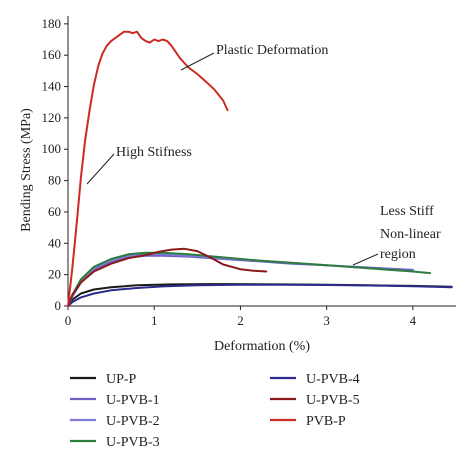 This screenshot has height=466, width=474. What do you see at coordinates (54, 242) in the screenshot?
I see `y-tick-label-40: 40` at bounding box center [54, 242].